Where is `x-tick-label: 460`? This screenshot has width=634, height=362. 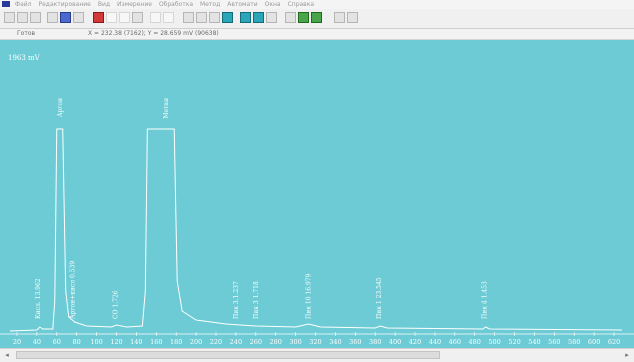 x-tick-label: 460 is located at coordinates (455, 342).